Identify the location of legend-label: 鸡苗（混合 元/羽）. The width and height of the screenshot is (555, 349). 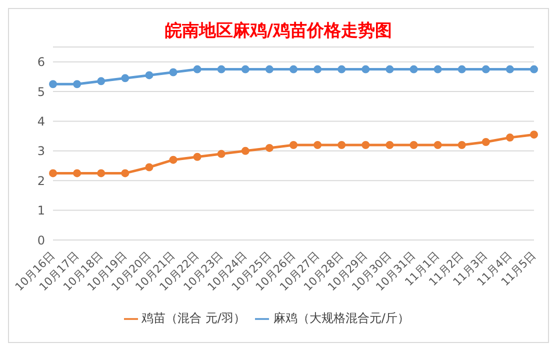
(194, 318).